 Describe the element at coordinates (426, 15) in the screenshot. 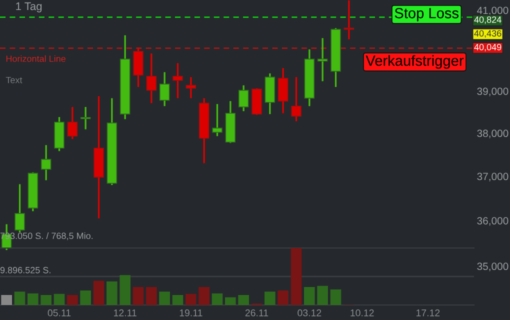

I see `ref-line-label: Stop Loss` at that location.